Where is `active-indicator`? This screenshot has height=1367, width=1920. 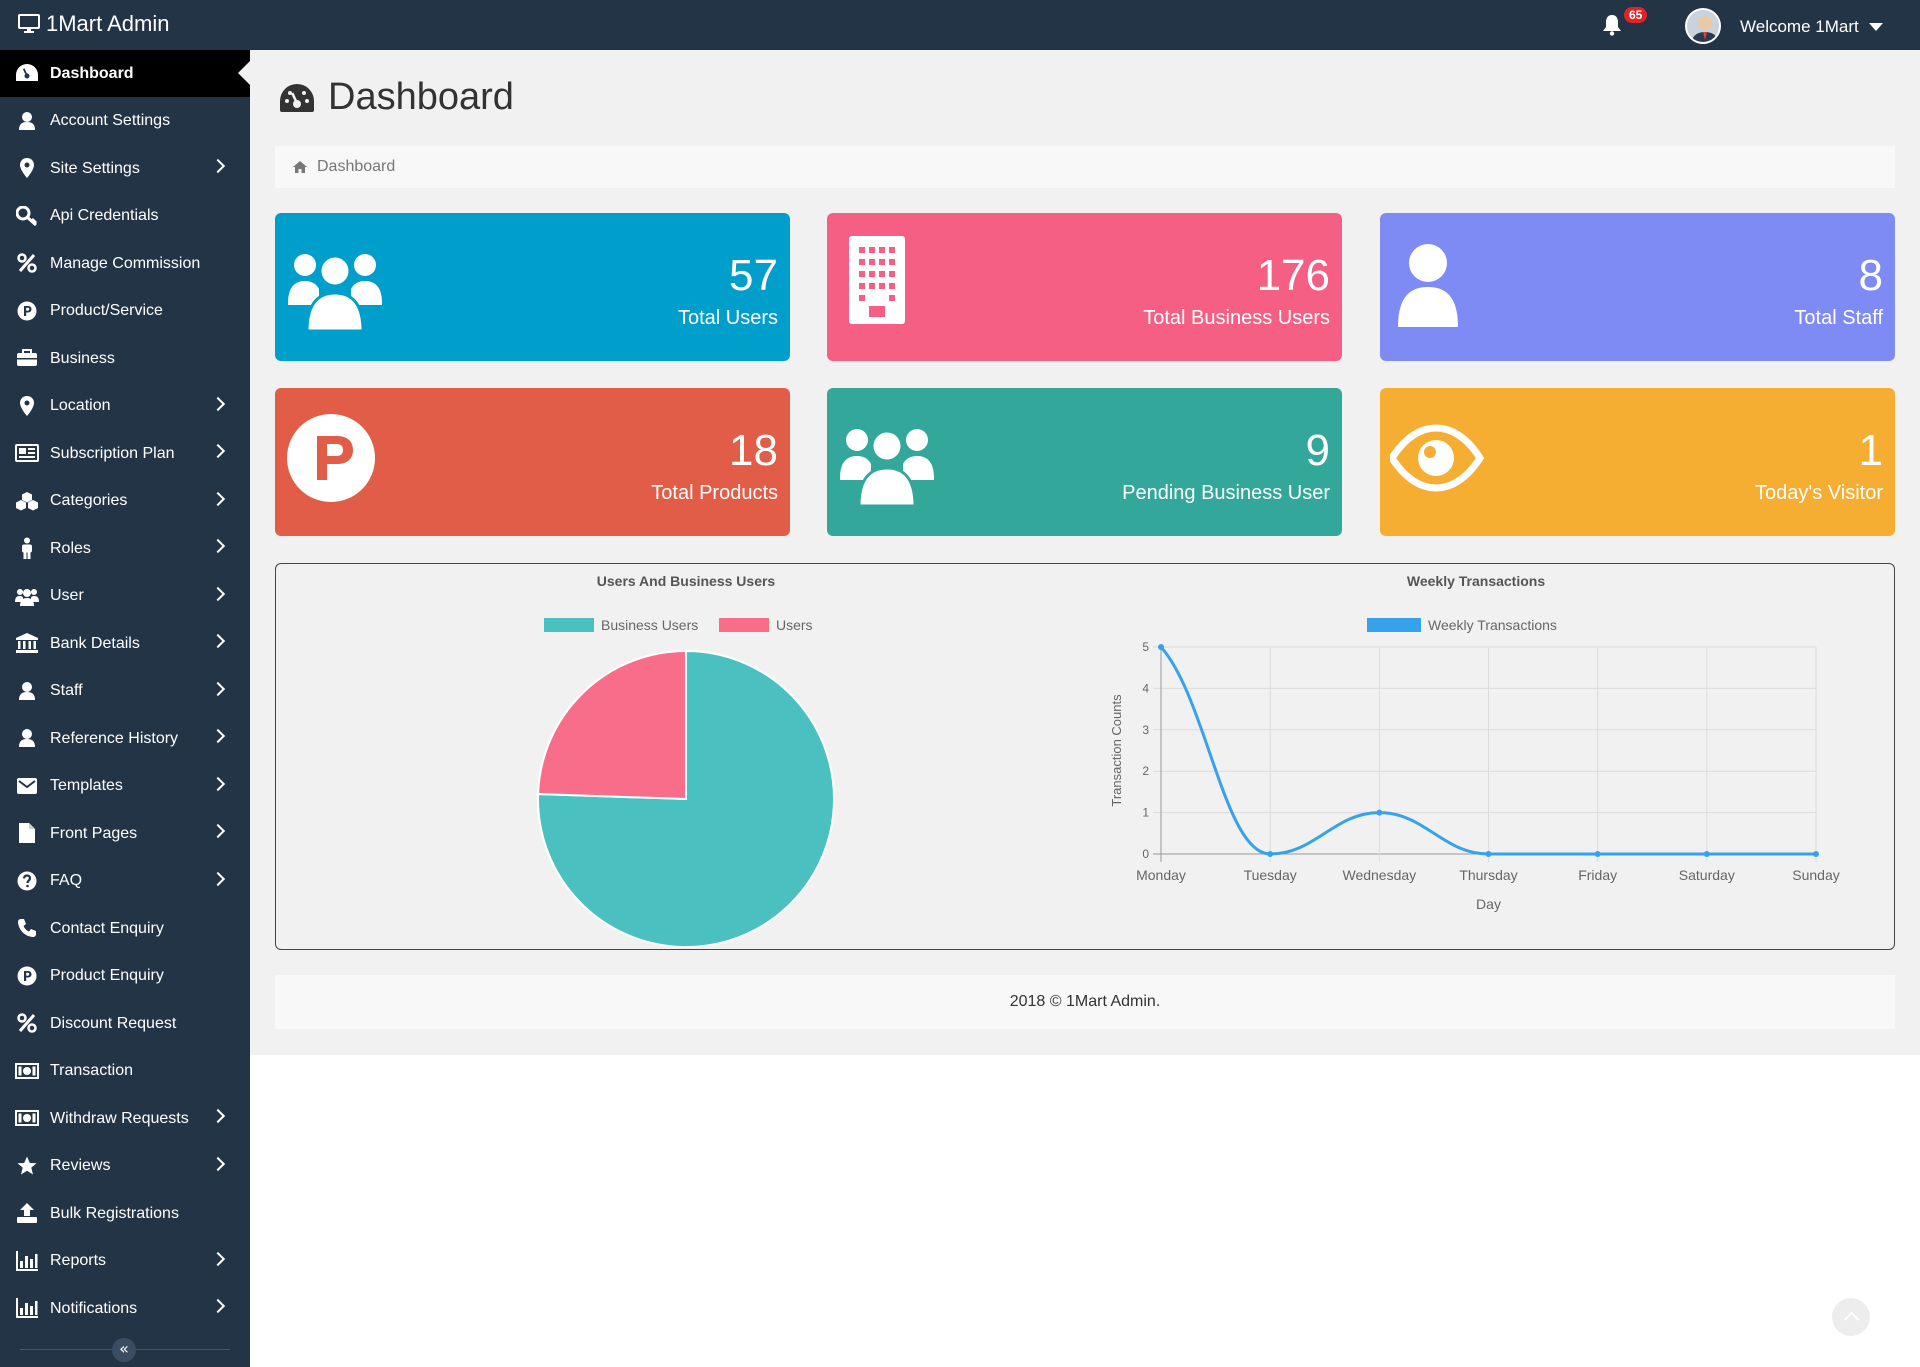
active-indicator is located at coordinates (244, 73).